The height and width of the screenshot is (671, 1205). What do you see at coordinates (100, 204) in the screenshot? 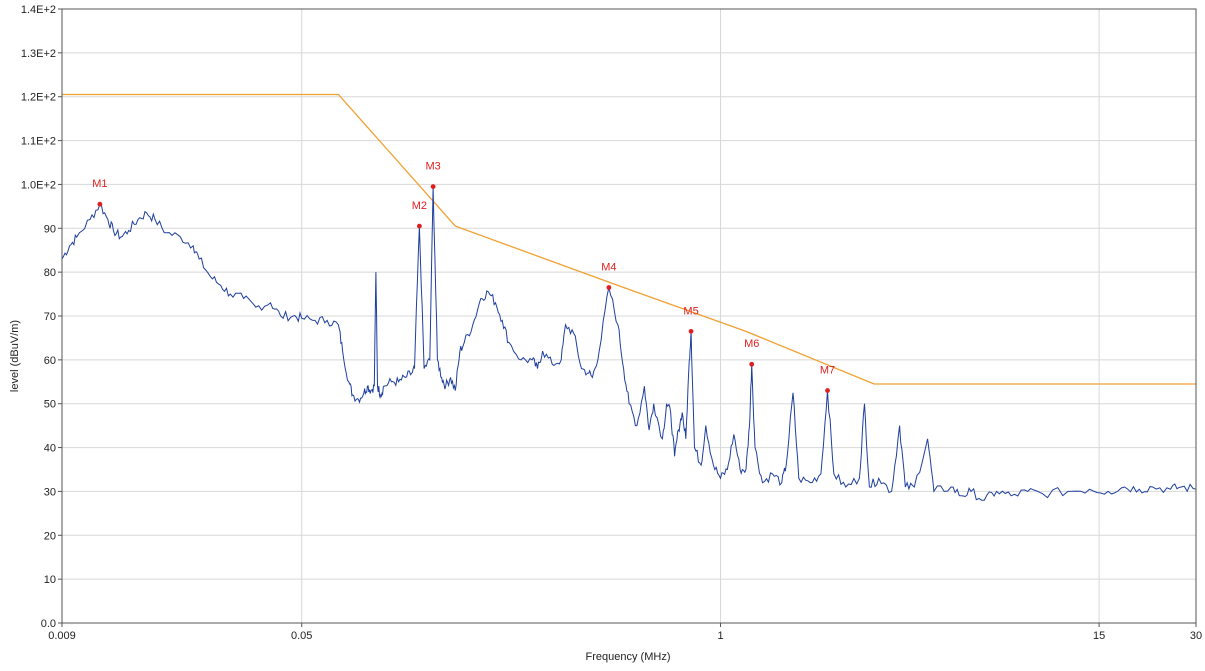
I see `marker-point-m1` at bounding box center [100, 204].